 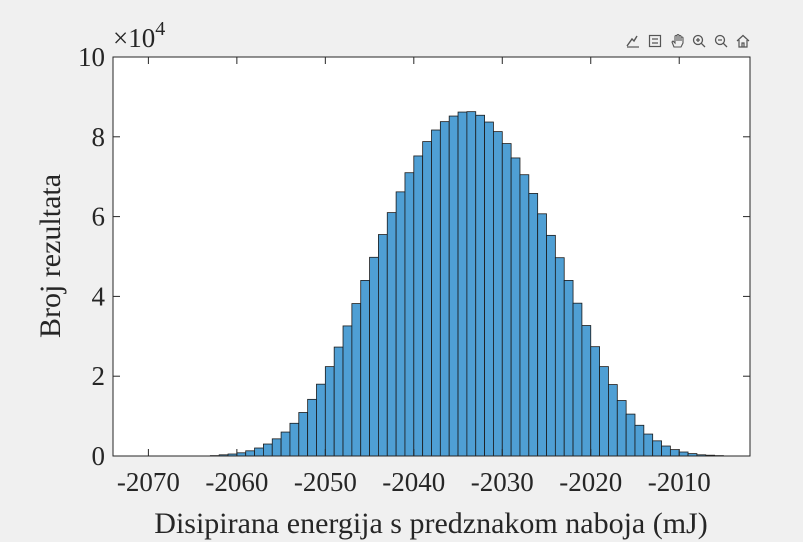 What do you see at coordinates (502, 482) in the screenshot?
I see `x-tick-label: -2030` at bounding box center [502, 482].